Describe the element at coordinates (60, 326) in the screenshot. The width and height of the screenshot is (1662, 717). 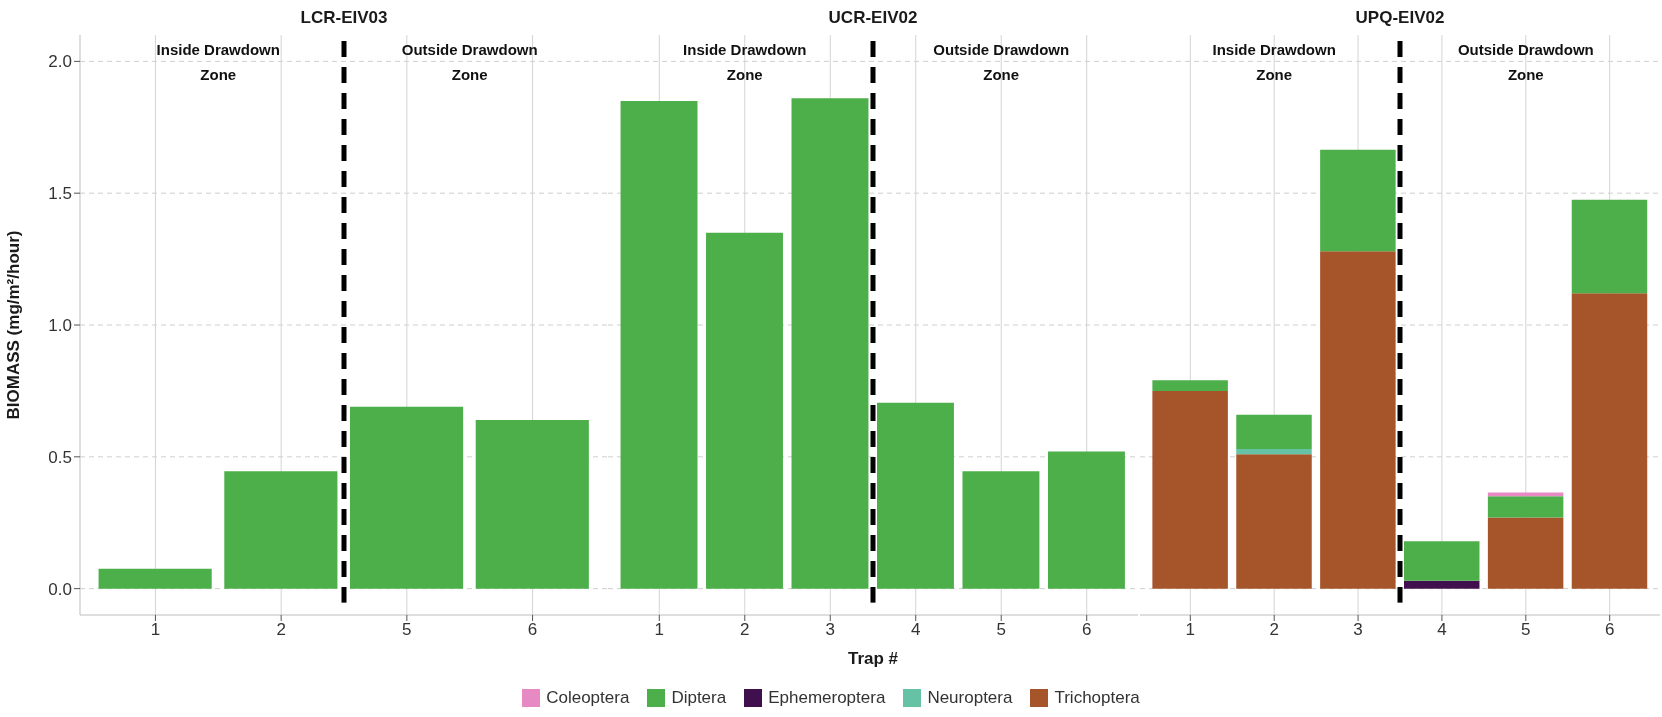
I see `y-tick-label: 1.0` at that location.